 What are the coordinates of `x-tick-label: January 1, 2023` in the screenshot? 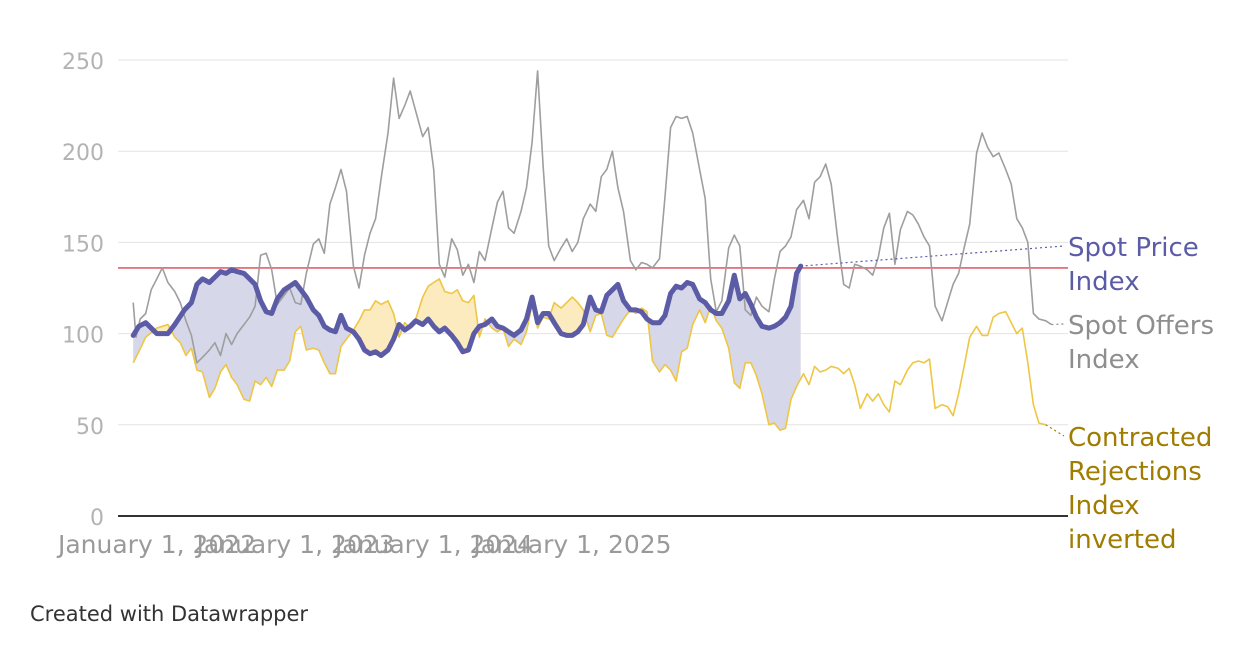 It's located at (294, 544).